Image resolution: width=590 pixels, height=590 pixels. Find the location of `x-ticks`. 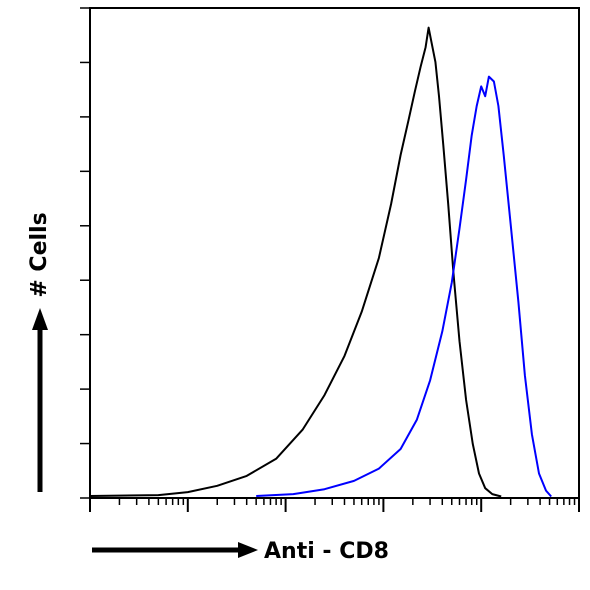

x-ticks is located at coordinates (334, 505).